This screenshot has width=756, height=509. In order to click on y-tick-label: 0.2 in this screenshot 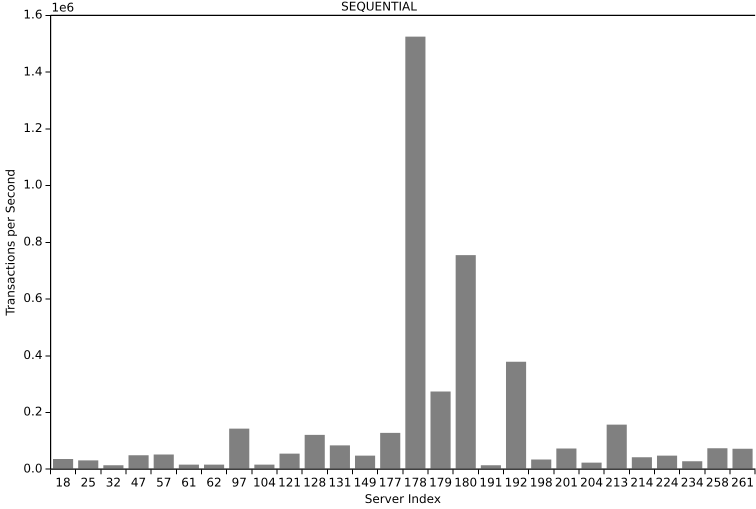, I will do `click(32, 411)`.